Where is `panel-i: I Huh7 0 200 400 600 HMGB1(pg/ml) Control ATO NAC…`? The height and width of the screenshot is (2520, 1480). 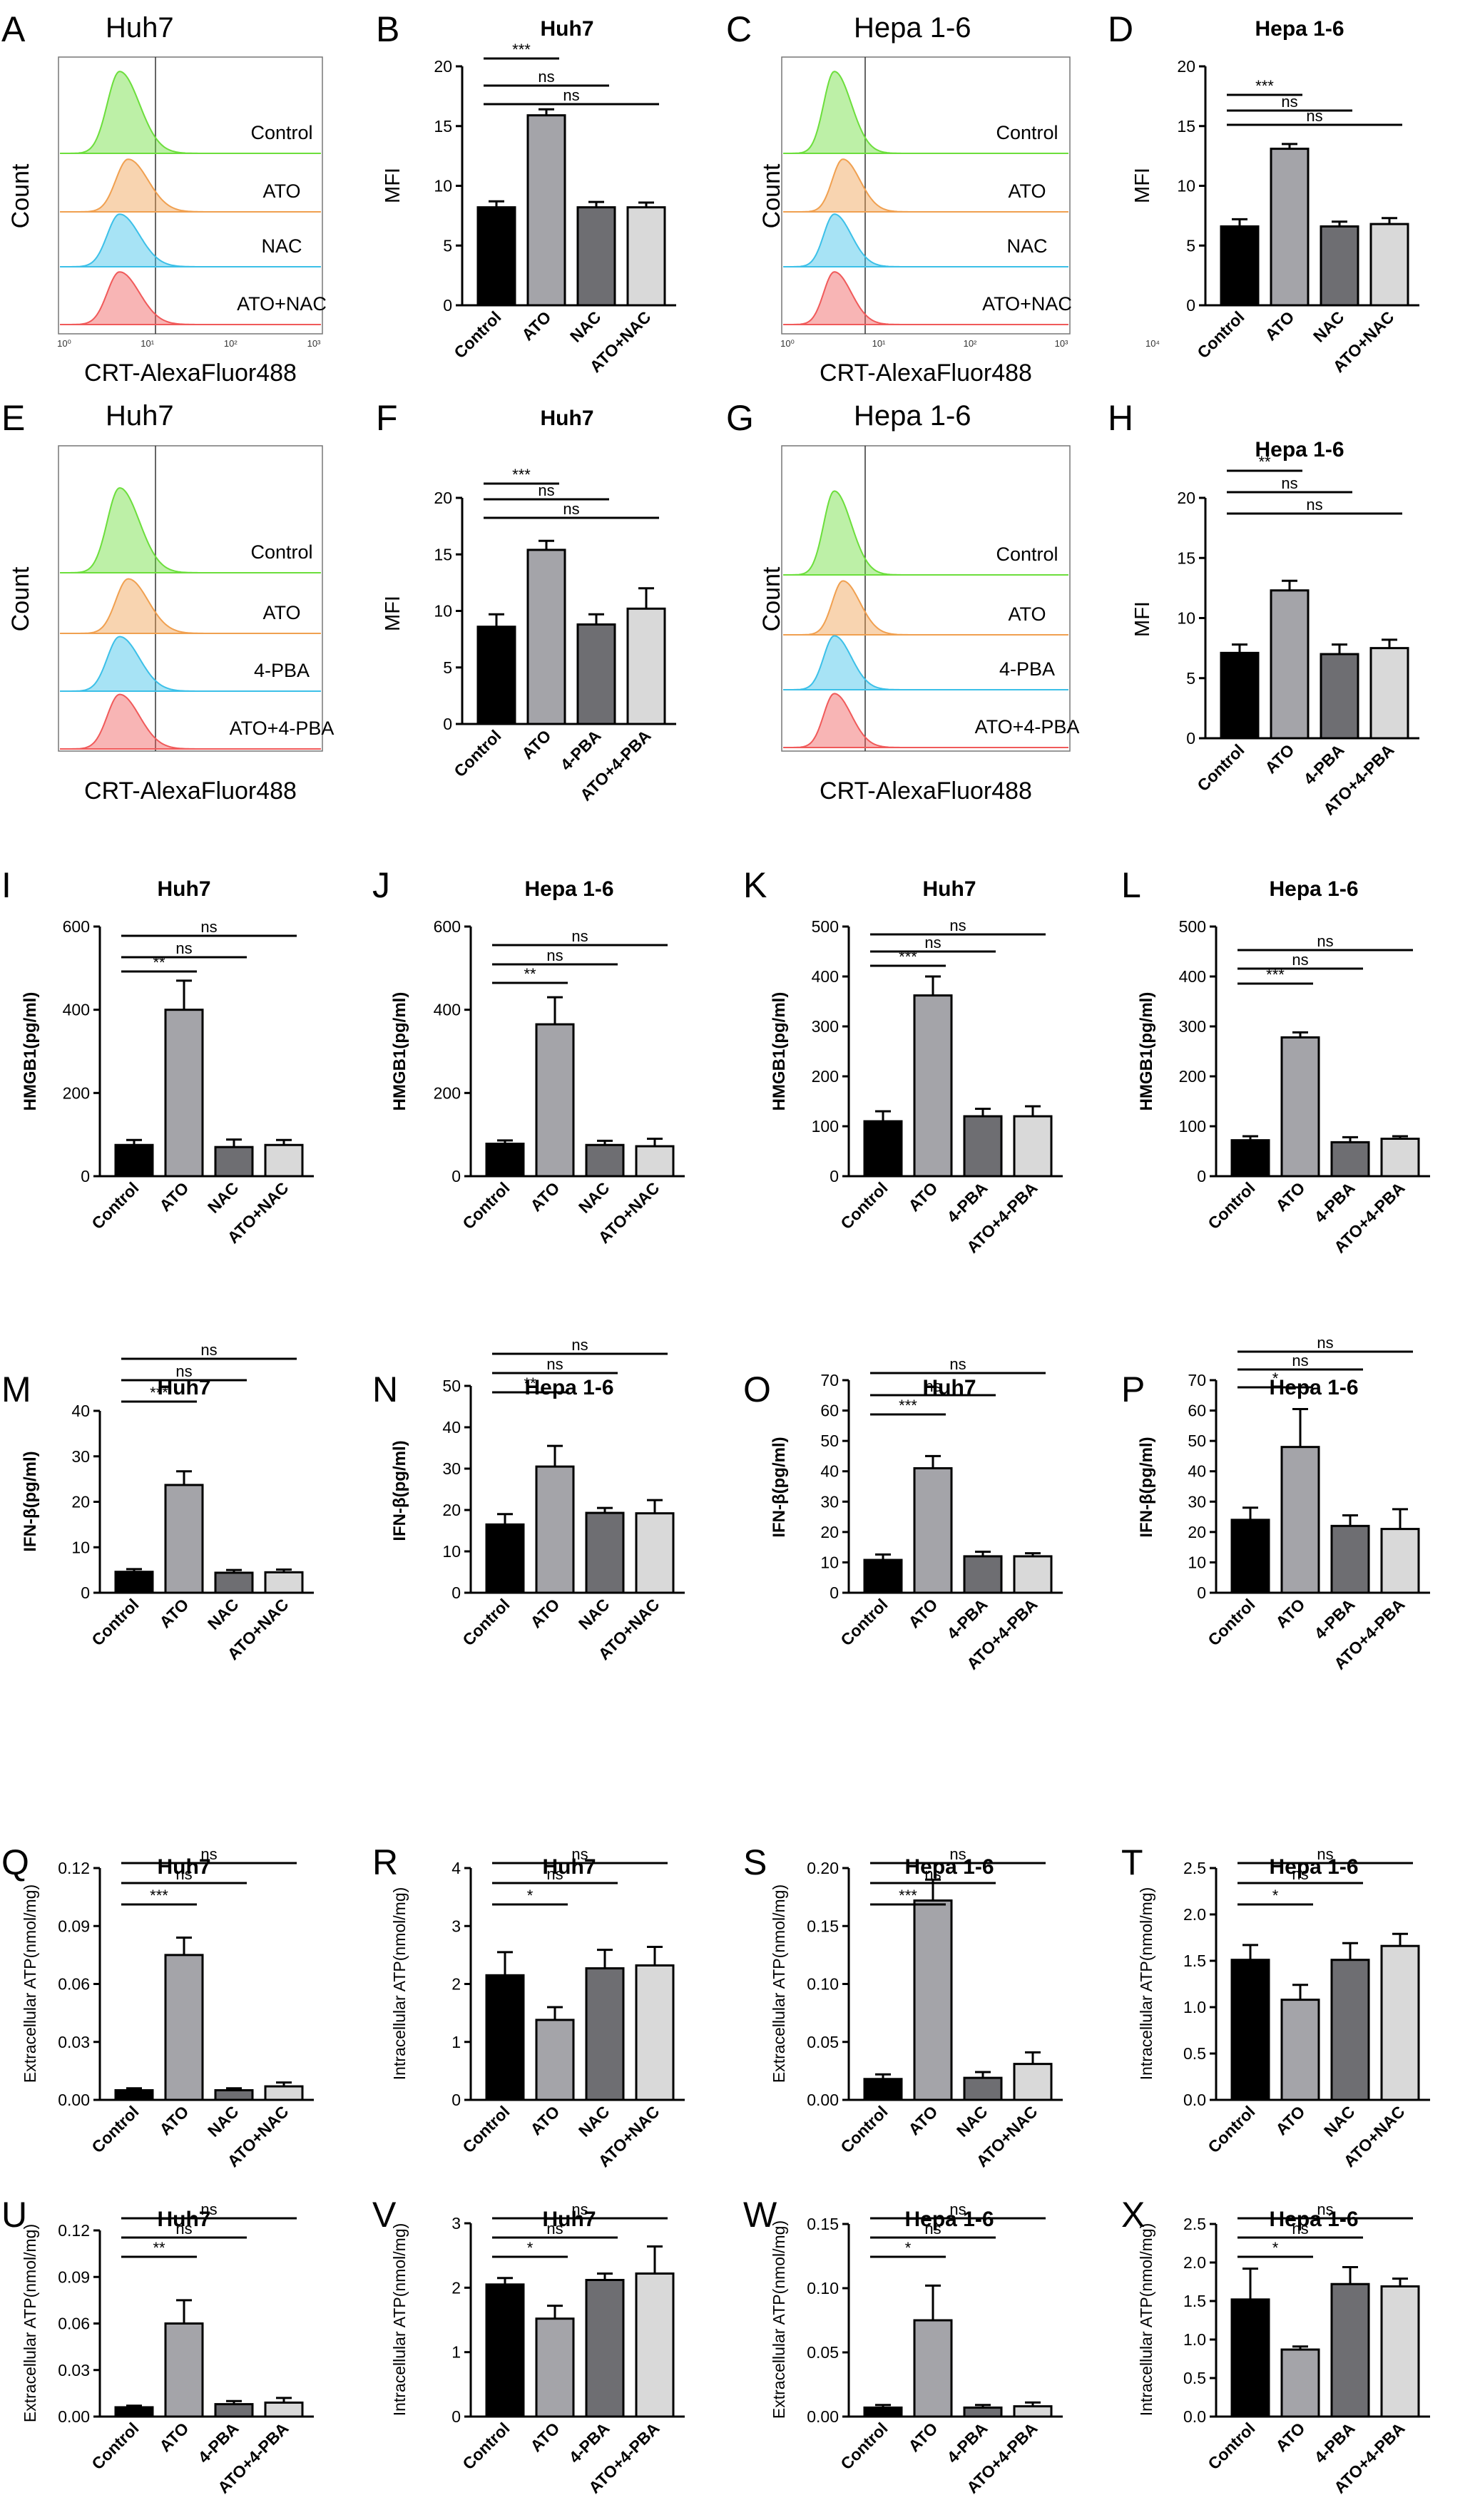
panel-i: I Huh7 0 200 400 600 HMGB1(pg/ml) Control ATO NAC… is located at coordinates (157, 1056).